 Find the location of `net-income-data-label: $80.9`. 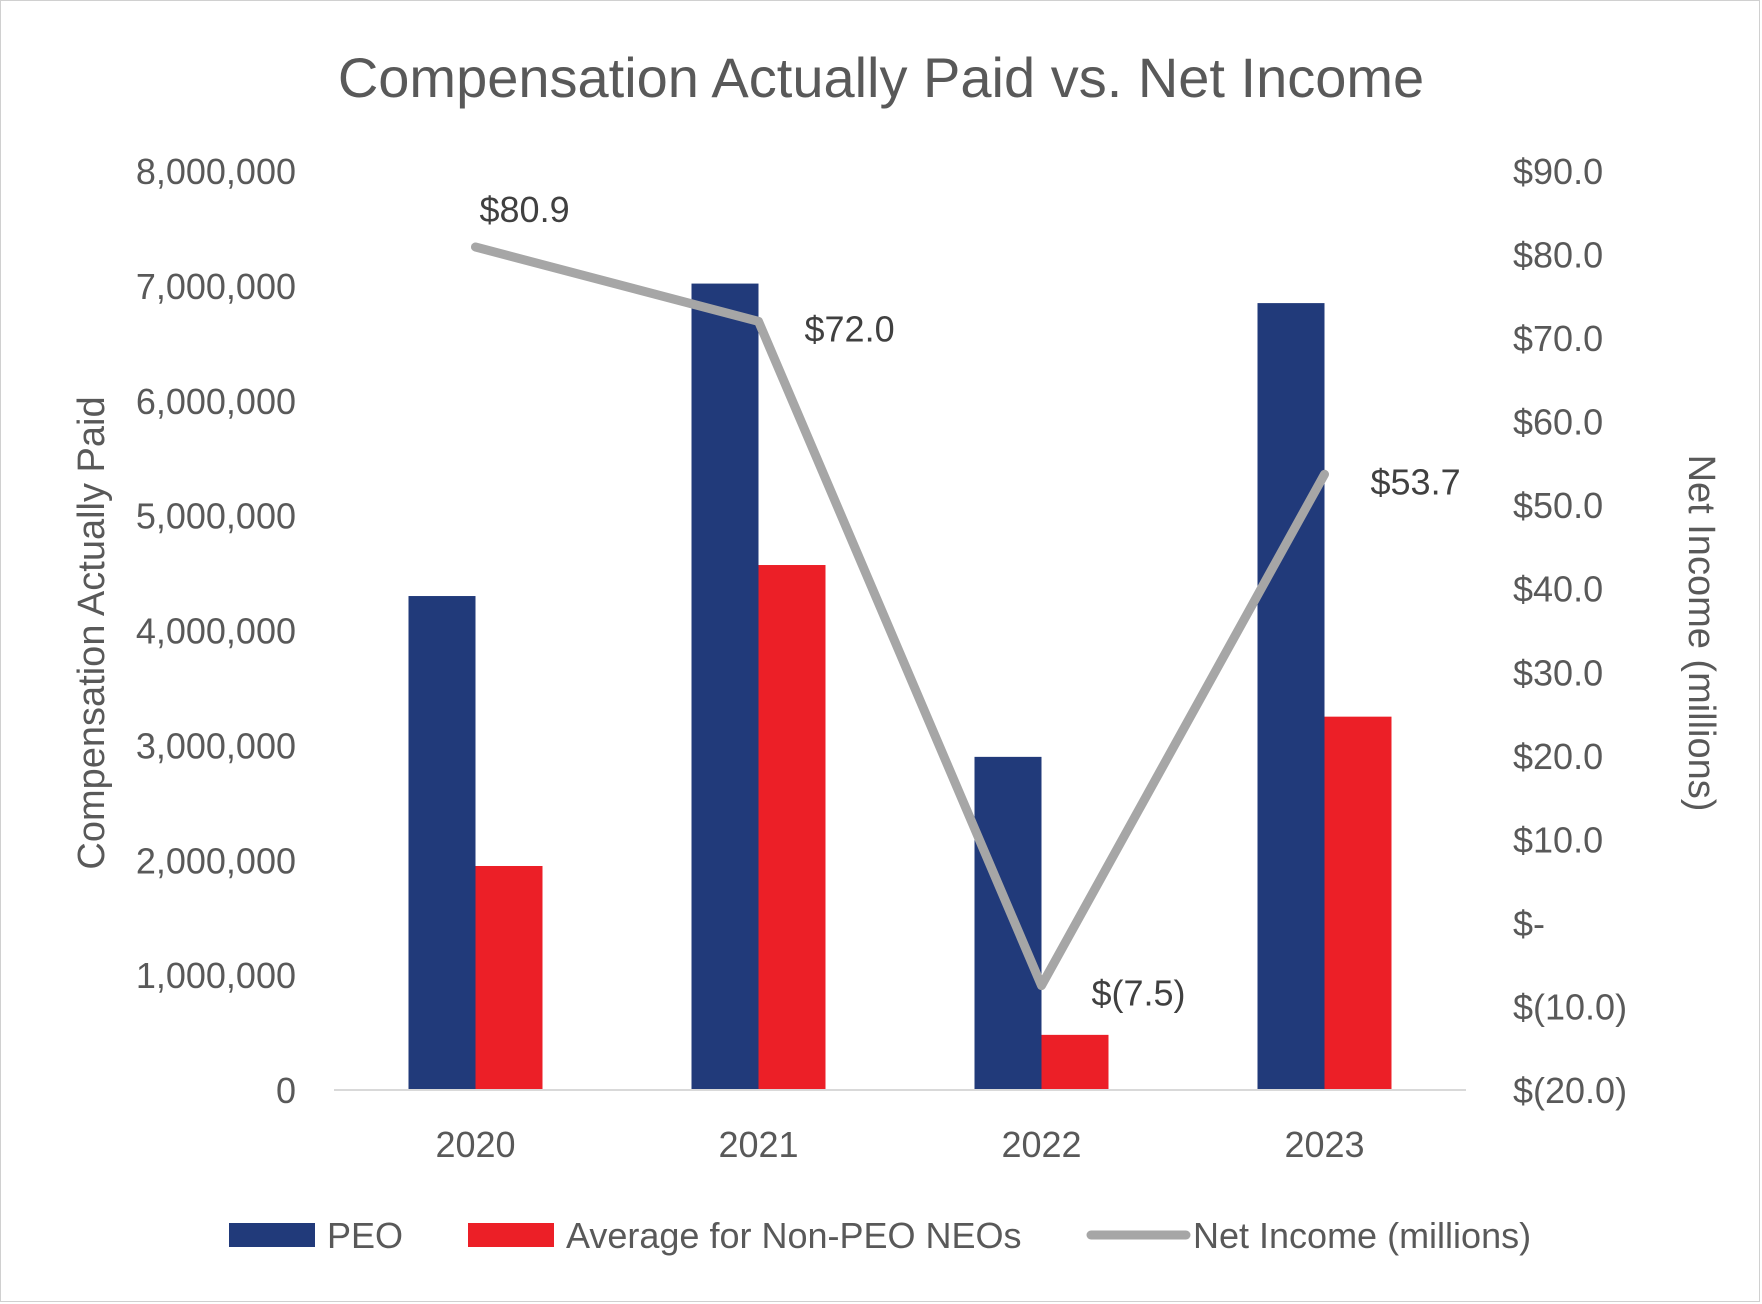

net-income-data-label: $80.9 is located at coordinates (525, 209).